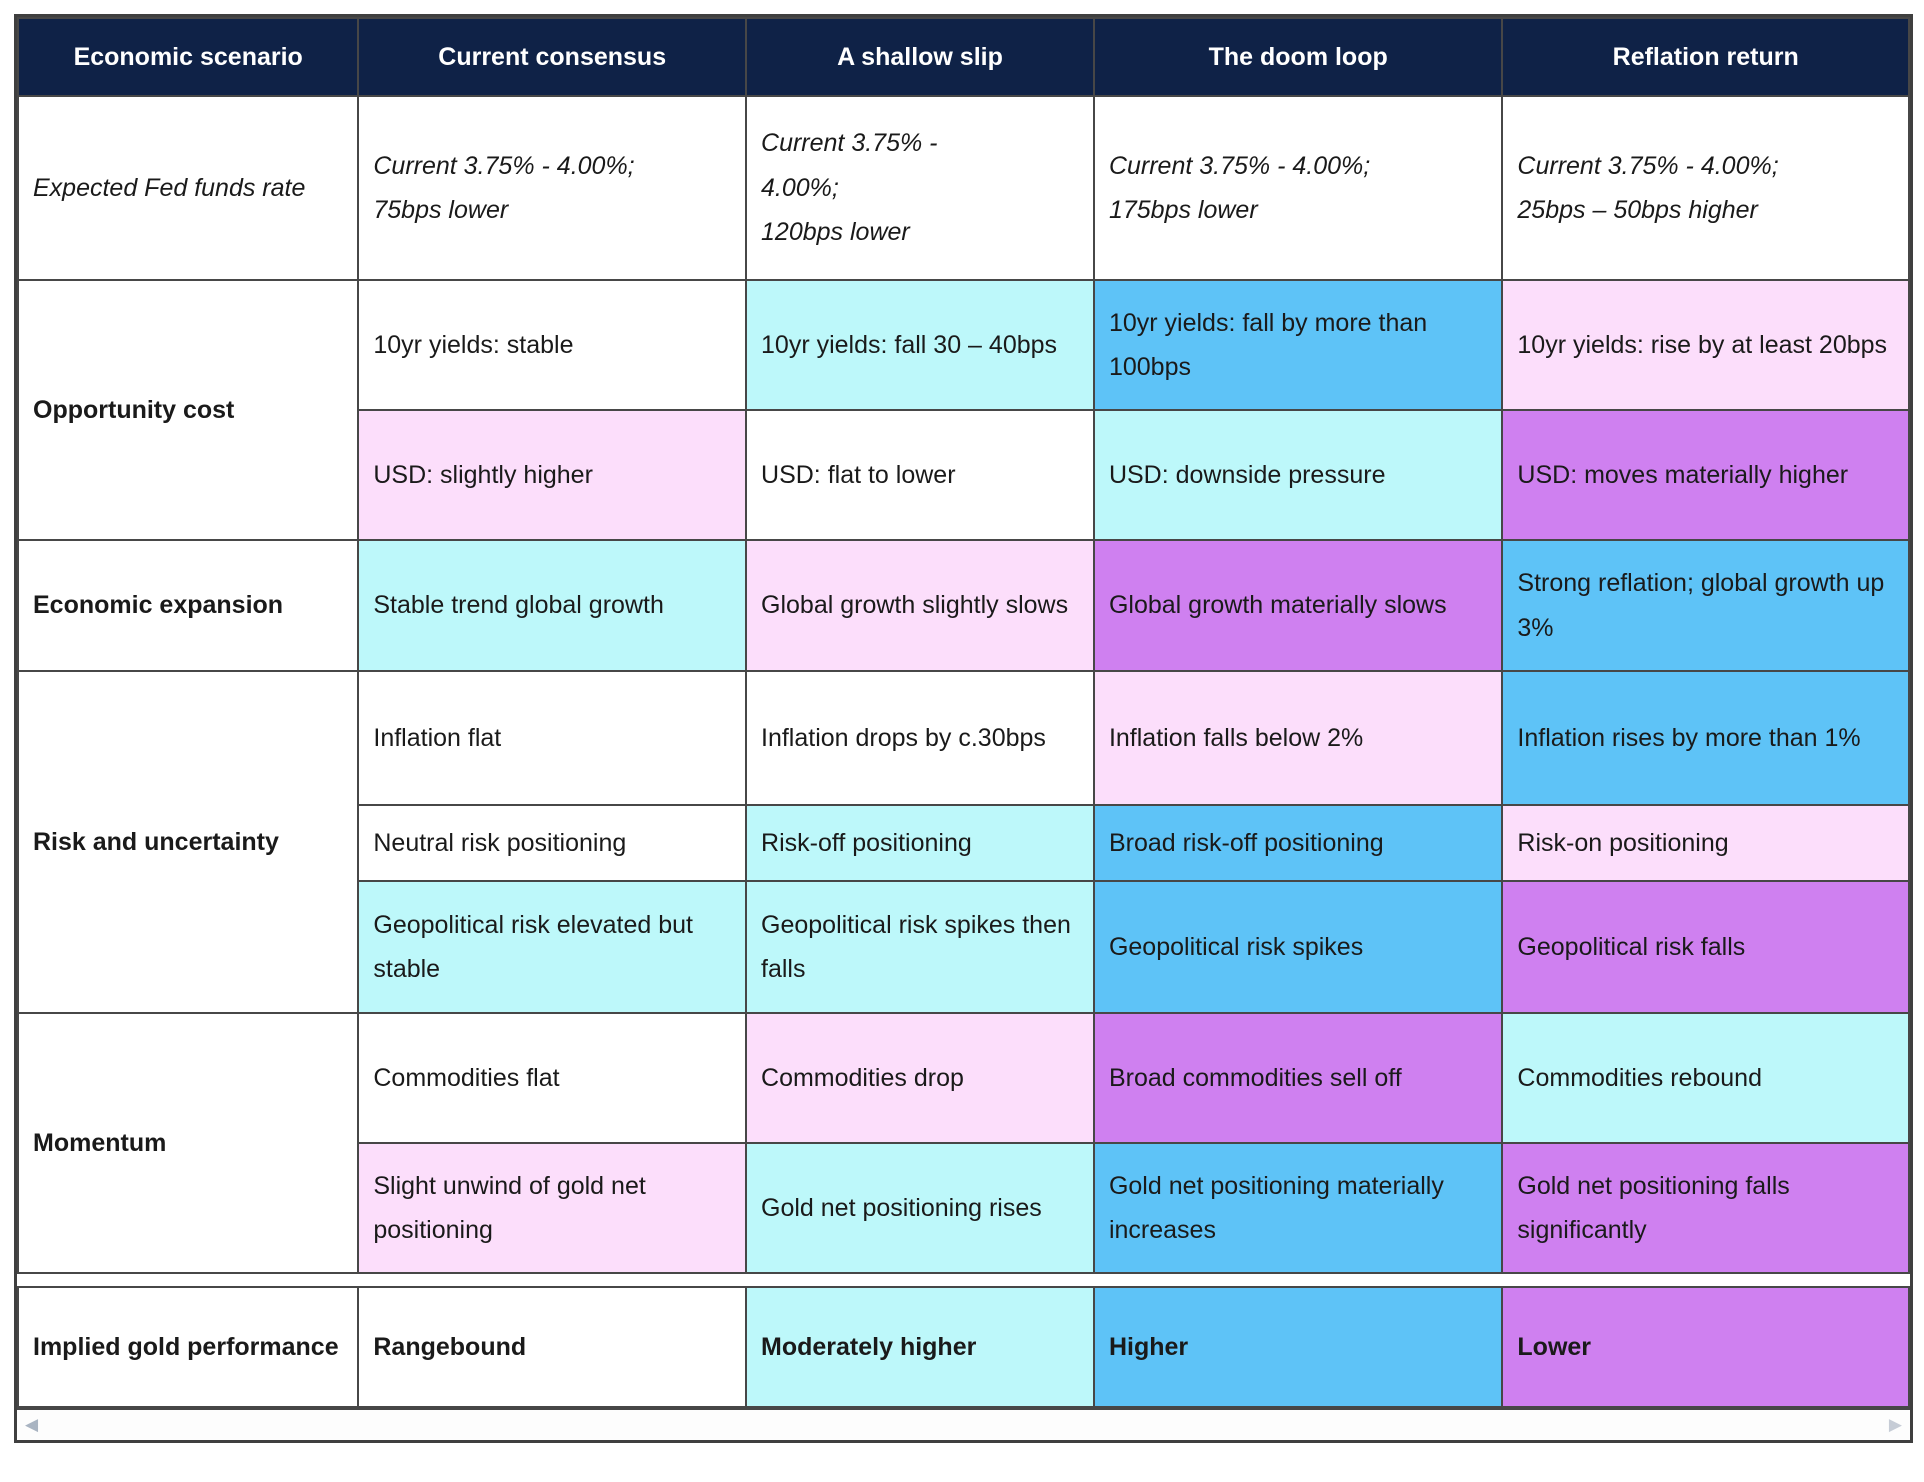 The image size is (1924, 1482). What do you see at coordinates (188, 1347) in the screenshot?
I see `row-label-implied-gold-performance: Implied gold performance` at bounding box center [188, 1347].